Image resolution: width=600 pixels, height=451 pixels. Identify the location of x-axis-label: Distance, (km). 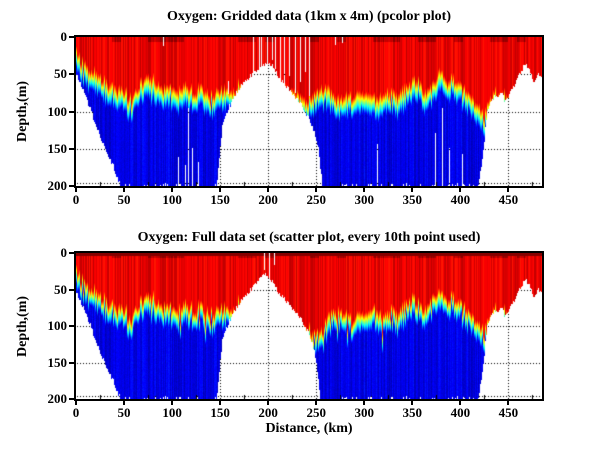
(309, 428).